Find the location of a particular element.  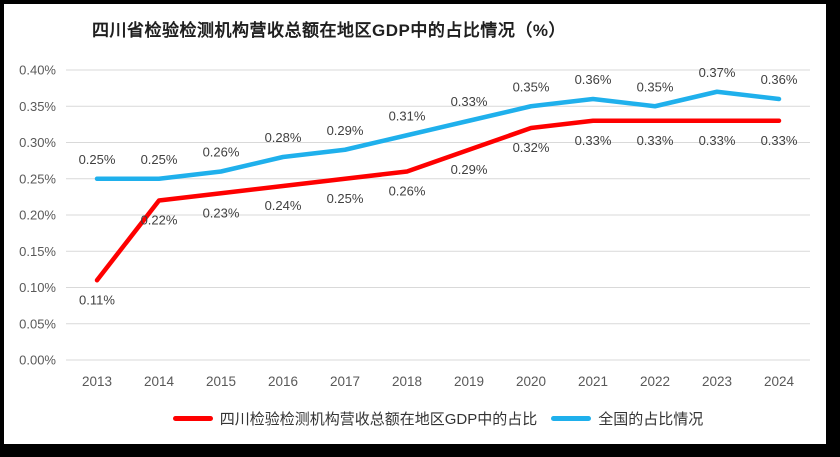

legend-label-national: 全国的占比情况 is located at coordinates (651, 419).